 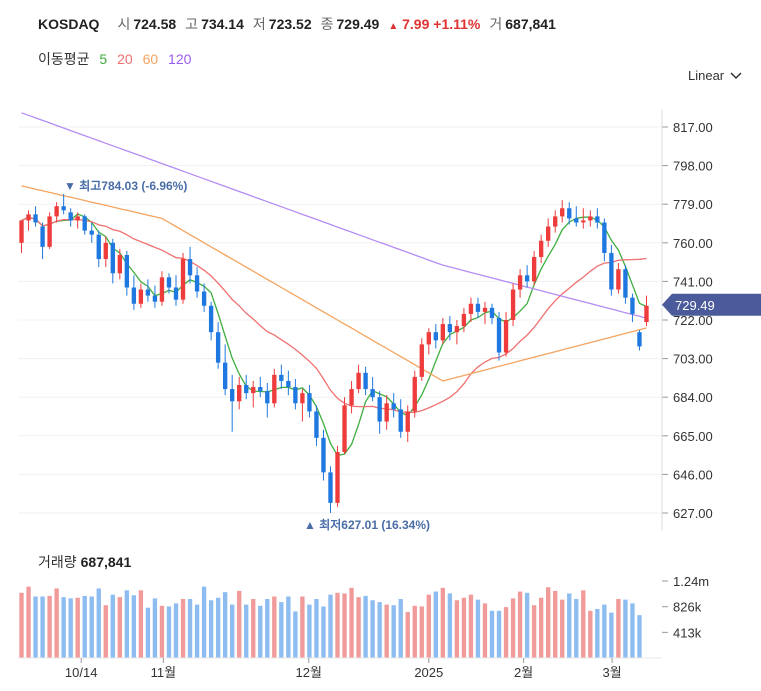 I want to click on volume-value: 687,841, so click(x=530, y=24).